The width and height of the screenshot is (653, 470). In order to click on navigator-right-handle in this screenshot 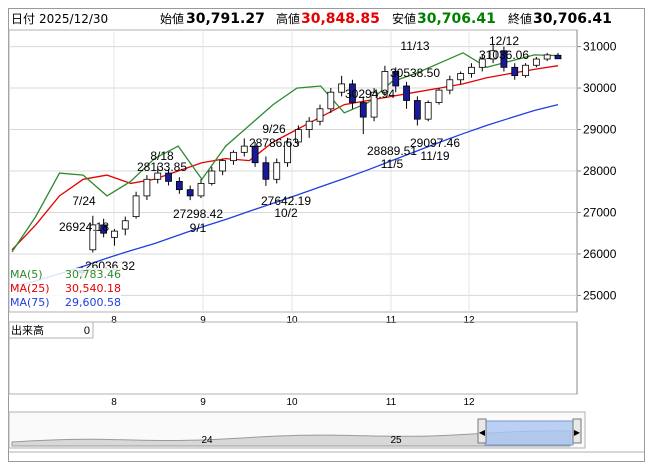, I will do `click(577, 431)`.